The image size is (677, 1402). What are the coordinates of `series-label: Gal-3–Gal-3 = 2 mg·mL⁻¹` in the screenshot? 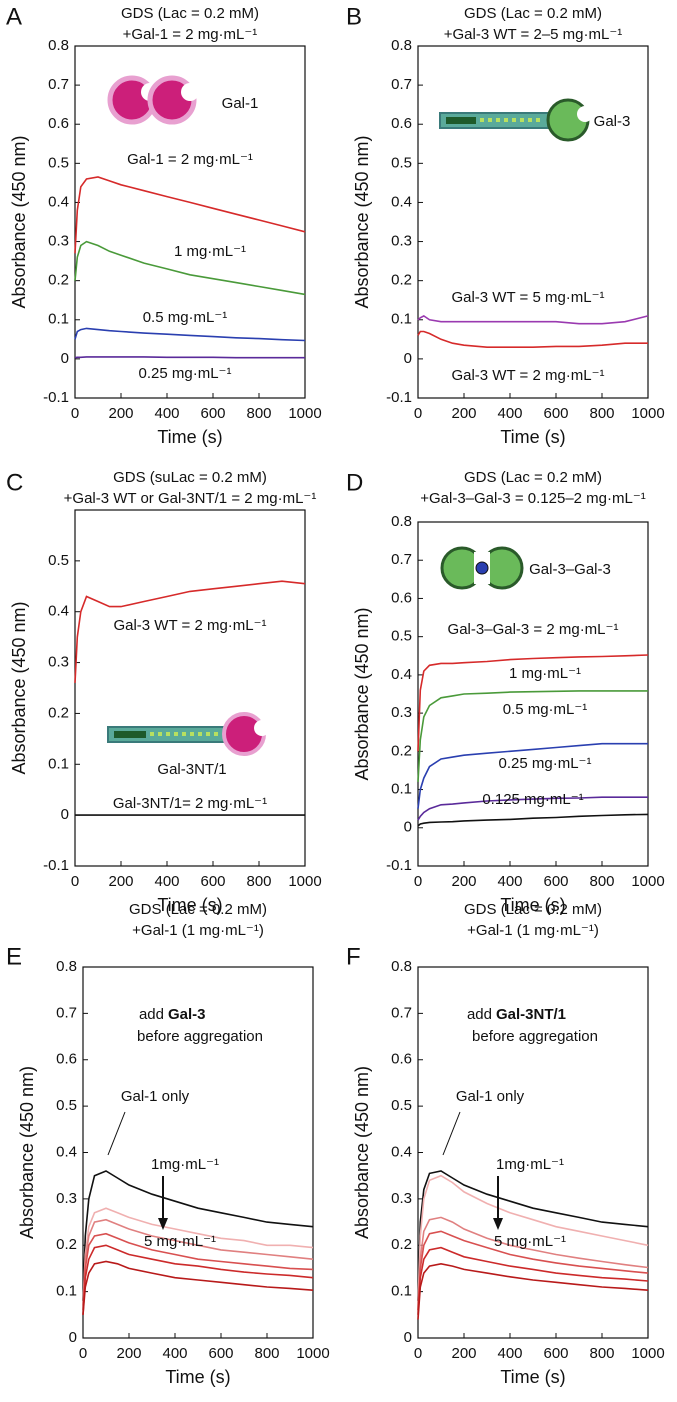 It's located at (533, 629).